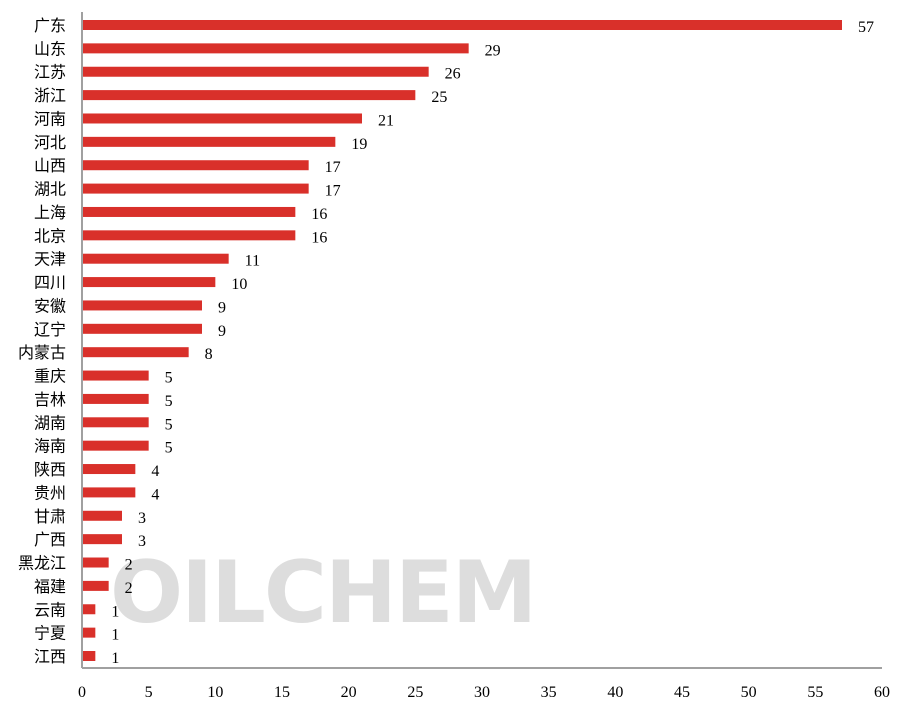 The width and height of the screenshot is (921, 716). Describe the element at coordinates (215, 692) in the screenshot. I see `x-tick-label: 10` at that location.